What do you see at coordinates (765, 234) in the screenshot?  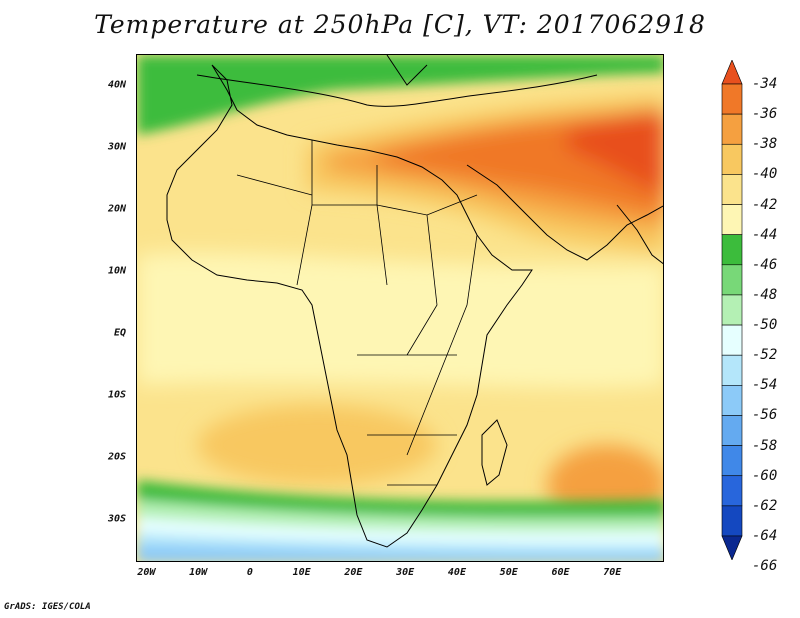 I see `colorbar-tick-label: -44` at bounding box center [765, 234].